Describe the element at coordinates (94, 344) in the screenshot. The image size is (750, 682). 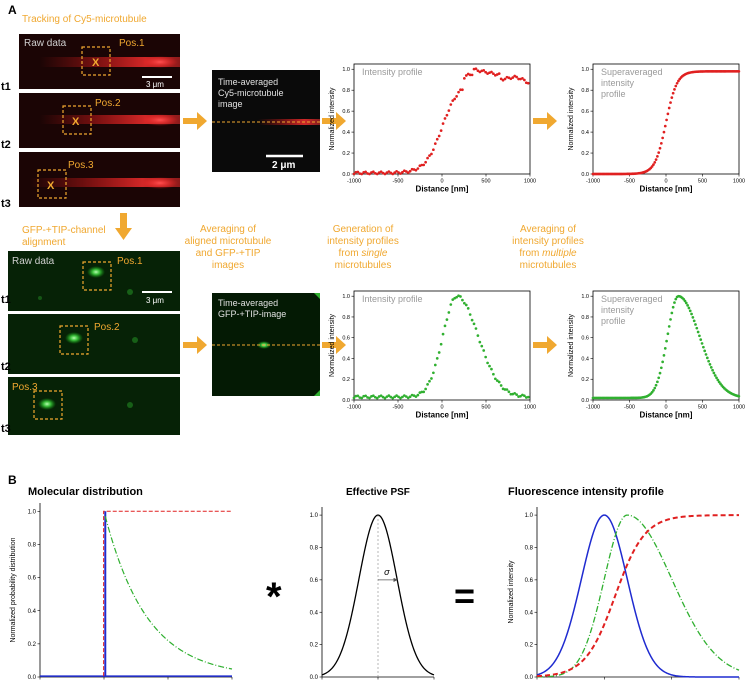
I see `gfp-frame-t2: Pos.2` at that location.